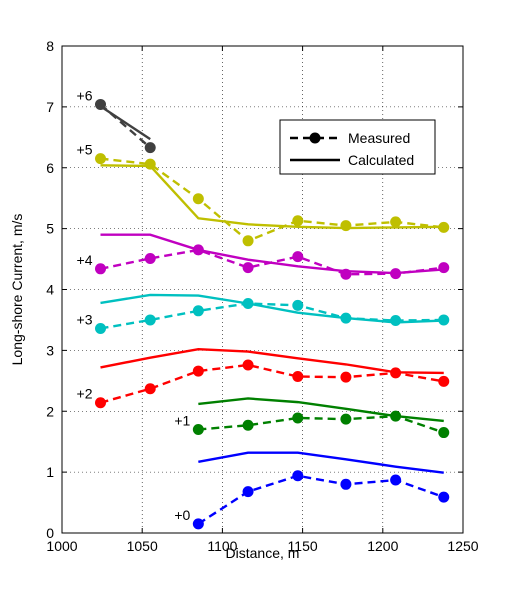 The width and height of the screenshot is (505, 600). Describe the element at coordinates (50, 533) in the screenshot. I see `y-tick-label: 0` at that location.